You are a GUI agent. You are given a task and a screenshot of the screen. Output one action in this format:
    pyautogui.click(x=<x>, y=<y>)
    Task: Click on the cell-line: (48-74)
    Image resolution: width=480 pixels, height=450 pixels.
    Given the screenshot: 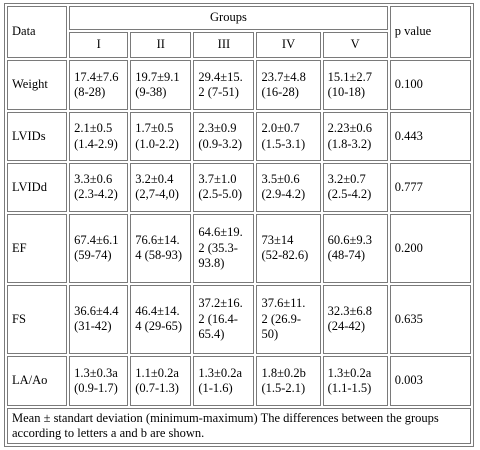 What is the action you would take?
    pyautogui.click(x=346, y=255)
    